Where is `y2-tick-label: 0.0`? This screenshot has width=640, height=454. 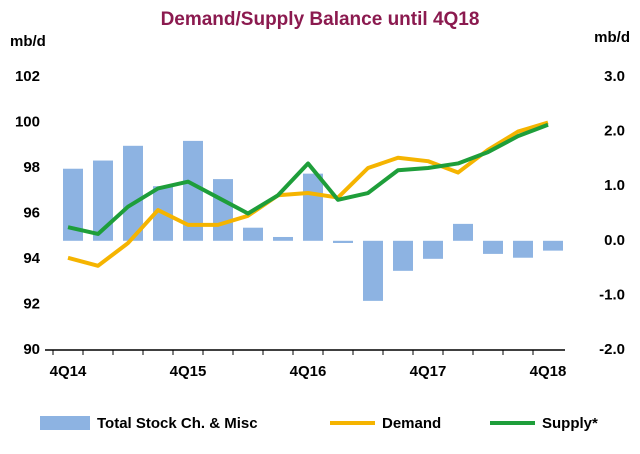 y2-tick-label: 0.0 is located at coordinates (614, 240).